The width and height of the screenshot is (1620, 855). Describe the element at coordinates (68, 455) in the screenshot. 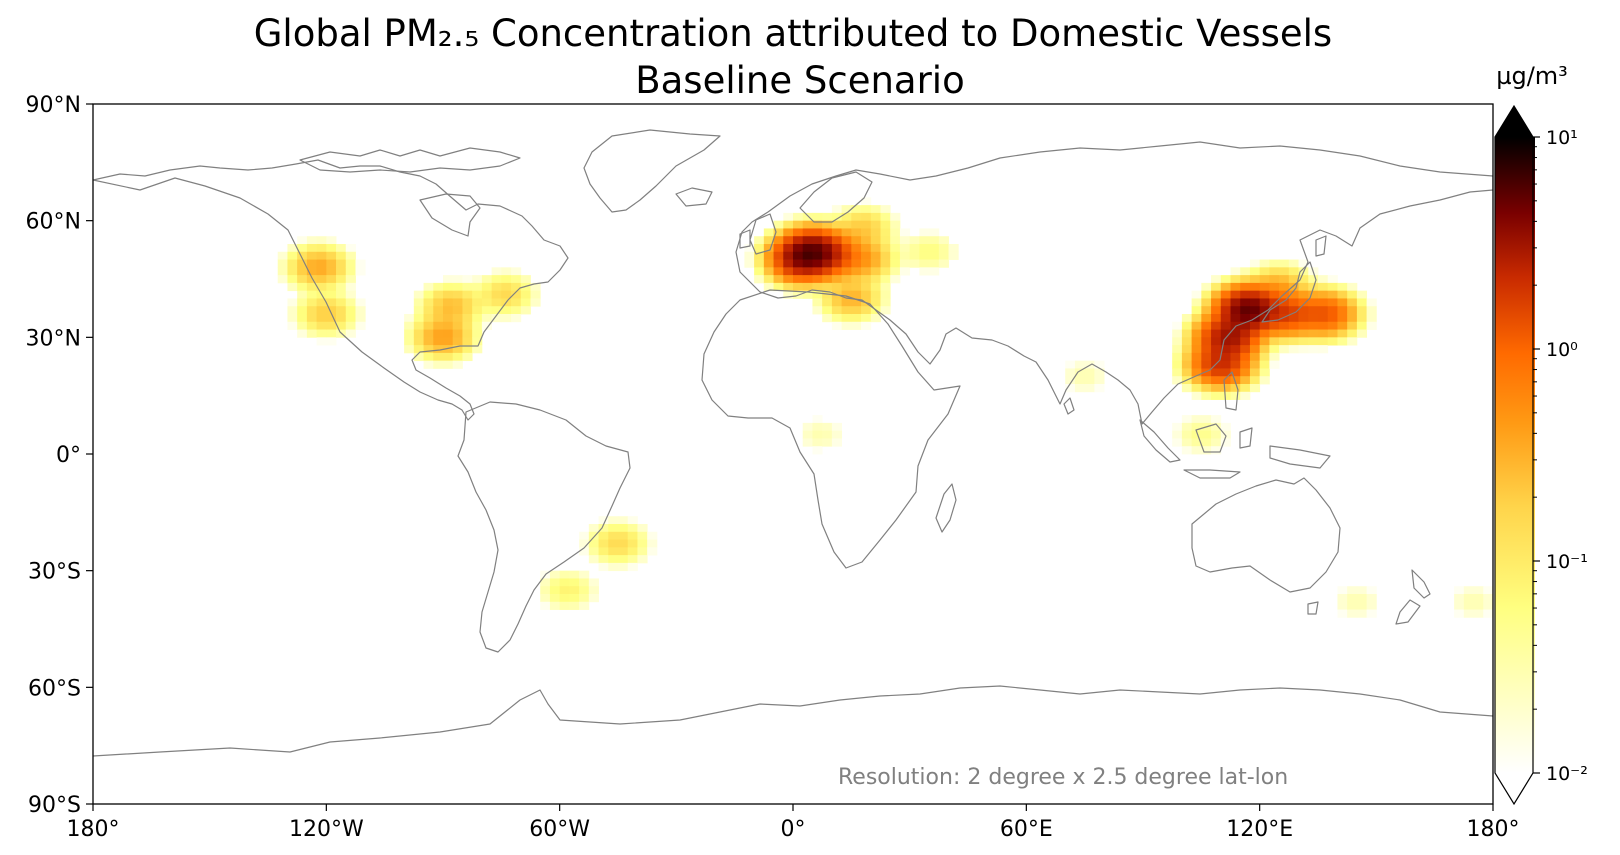

I see `y-tick-label: 0°` at that location.